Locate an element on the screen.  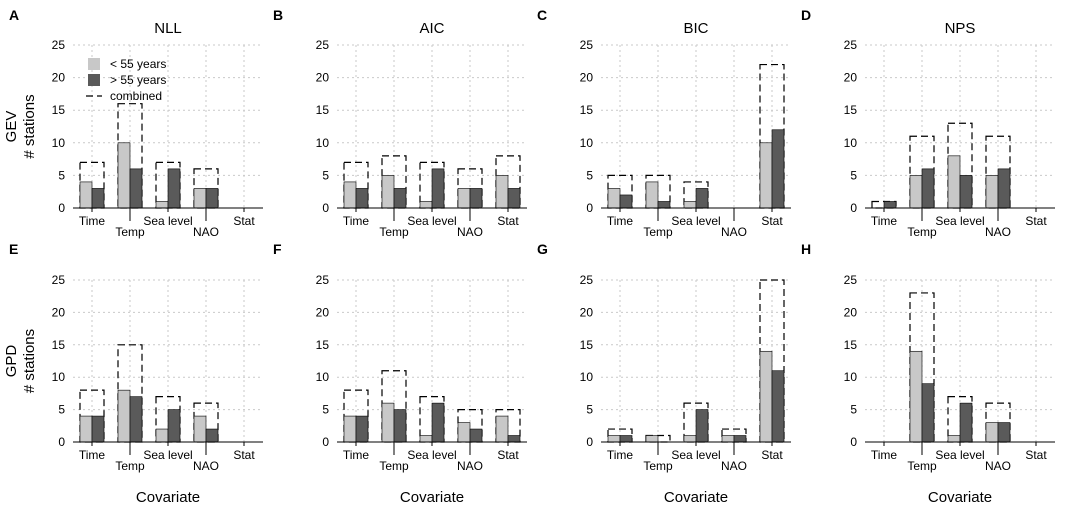
panel-title: NPS is located at coordinates (960, 28).